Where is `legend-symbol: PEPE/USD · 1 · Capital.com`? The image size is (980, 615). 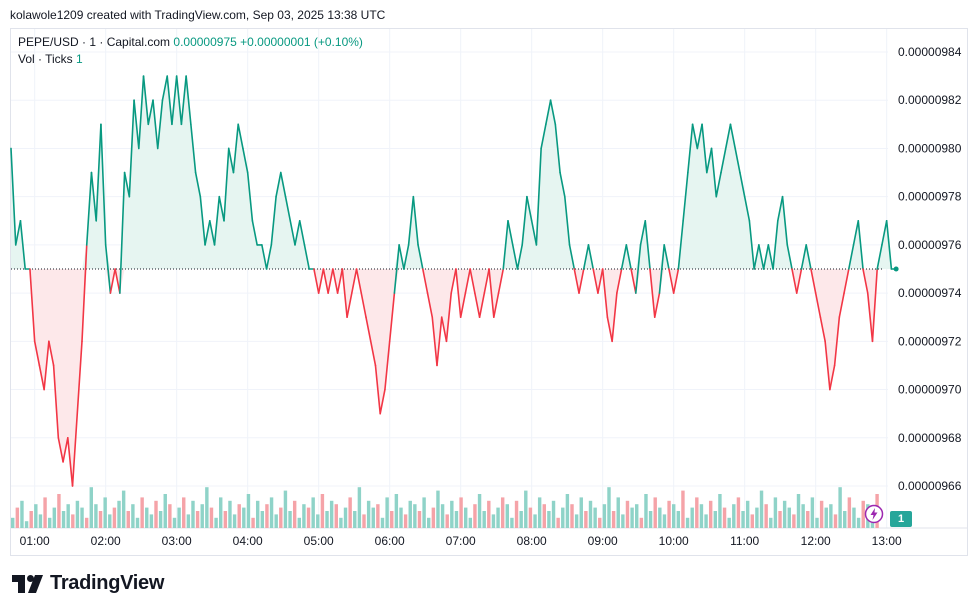
legend-symbol: PEPE/USD · 1 · Capital.com is located at coordinates (94, 42).